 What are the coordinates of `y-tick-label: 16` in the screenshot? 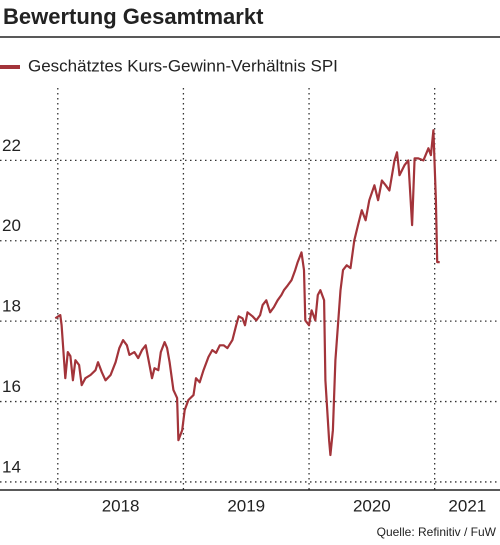 It's located at (11, 386).